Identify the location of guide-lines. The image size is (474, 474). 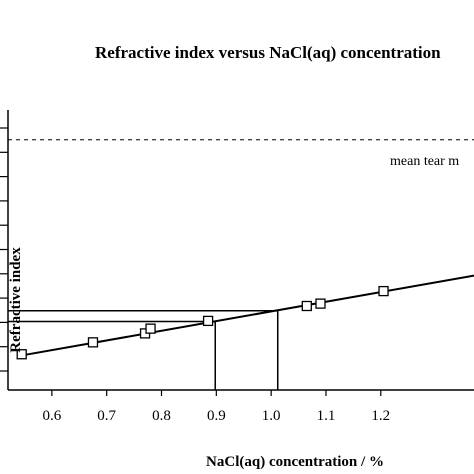
(143, 350).